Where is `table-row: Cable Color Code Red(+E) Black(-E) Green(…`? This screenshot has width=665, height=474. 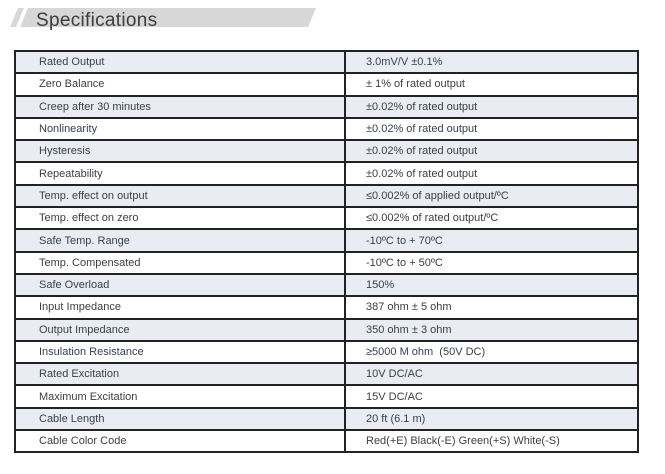
table-row: Cable Color Code Red(+E) Black(-E) Green(… is located at coordinates (326, 441).